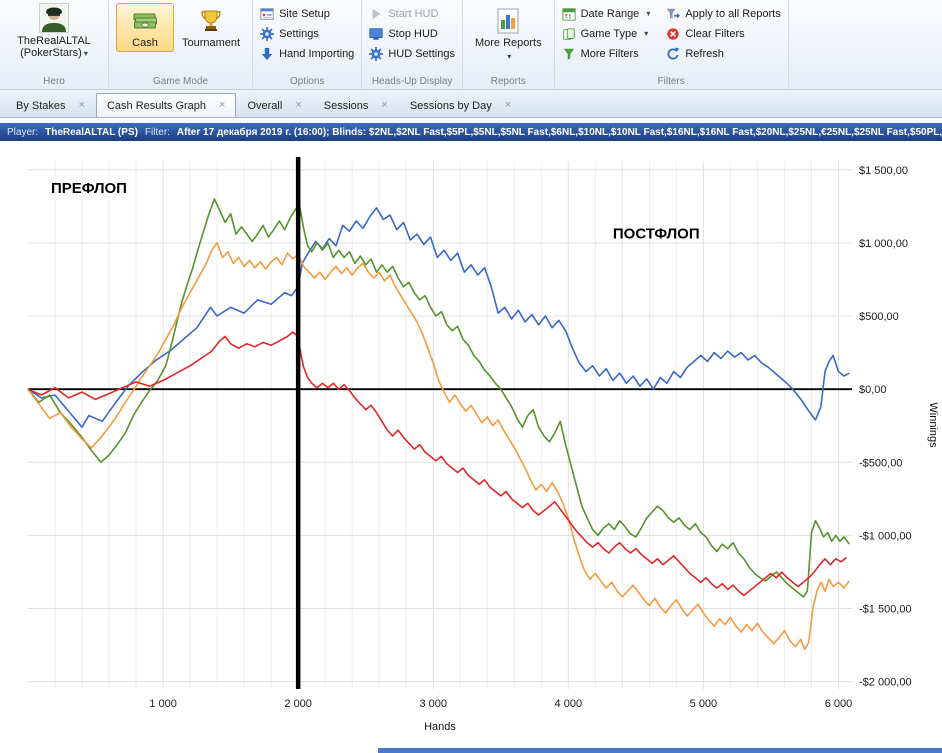 This screenshot has height=753, width=942. I want to click on hand-importing-button: Hand Importing, so click(307, 53).